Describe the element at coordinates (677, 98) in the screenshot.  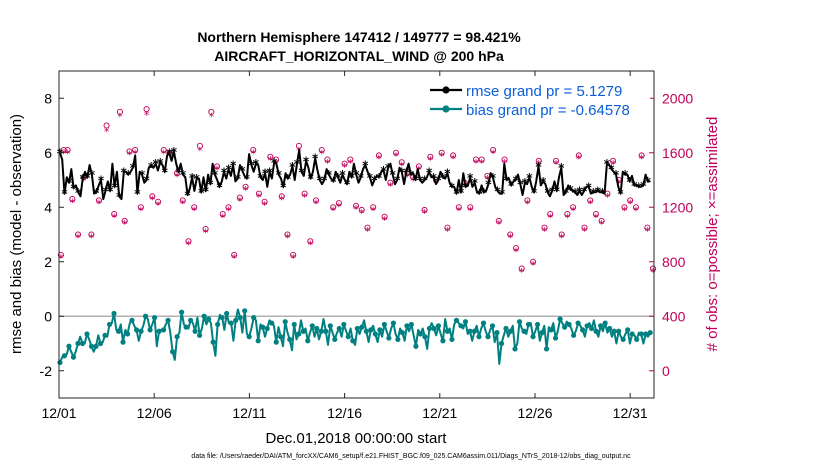
I see `y2-tick-label: 2000` at that location.